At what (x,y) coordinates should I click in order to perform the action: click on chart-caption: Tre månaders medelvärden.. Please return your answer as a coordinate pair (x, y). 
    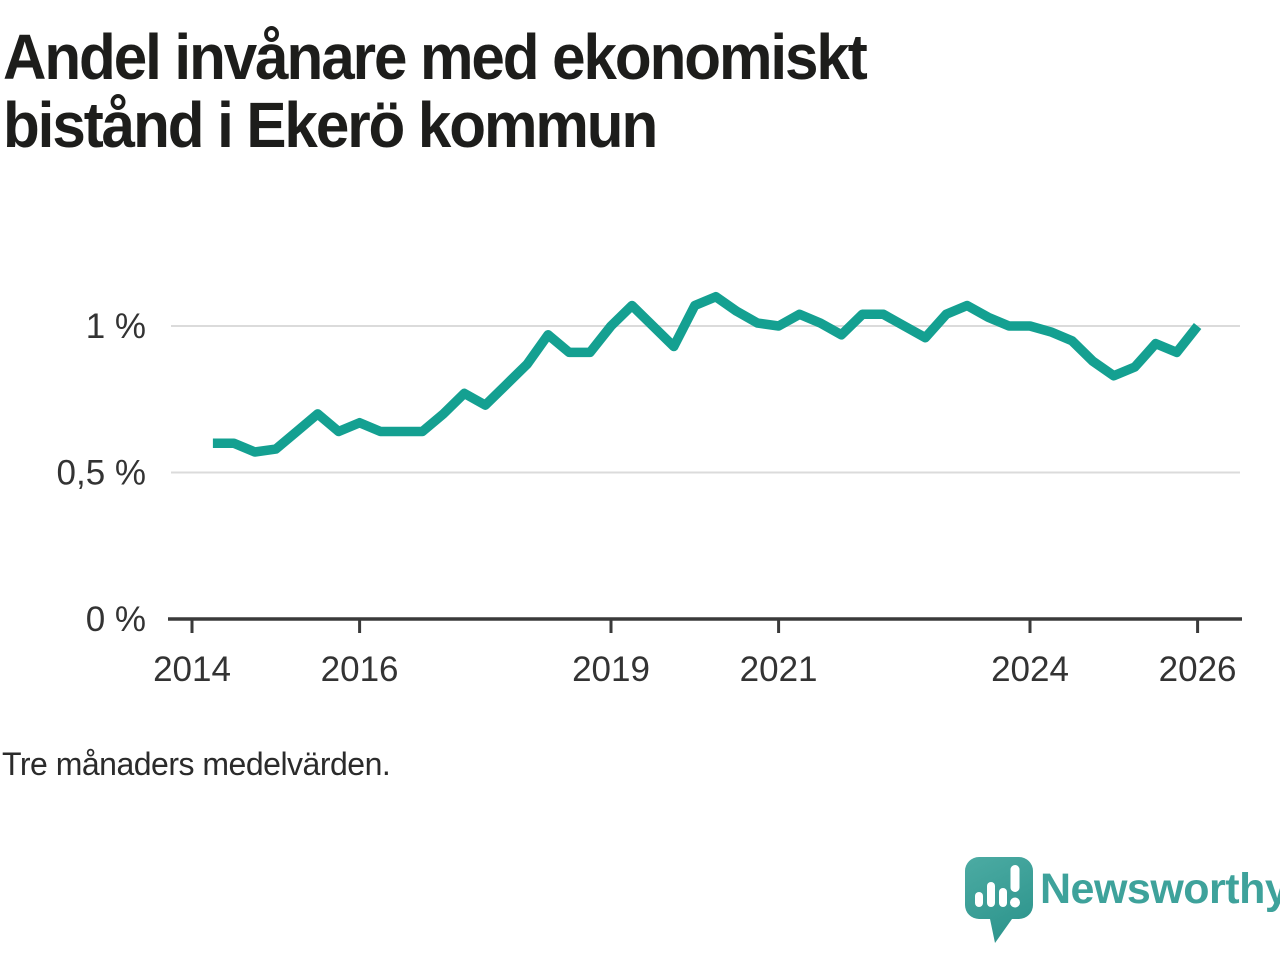
    Looking at the image, I should click on (196, 764).